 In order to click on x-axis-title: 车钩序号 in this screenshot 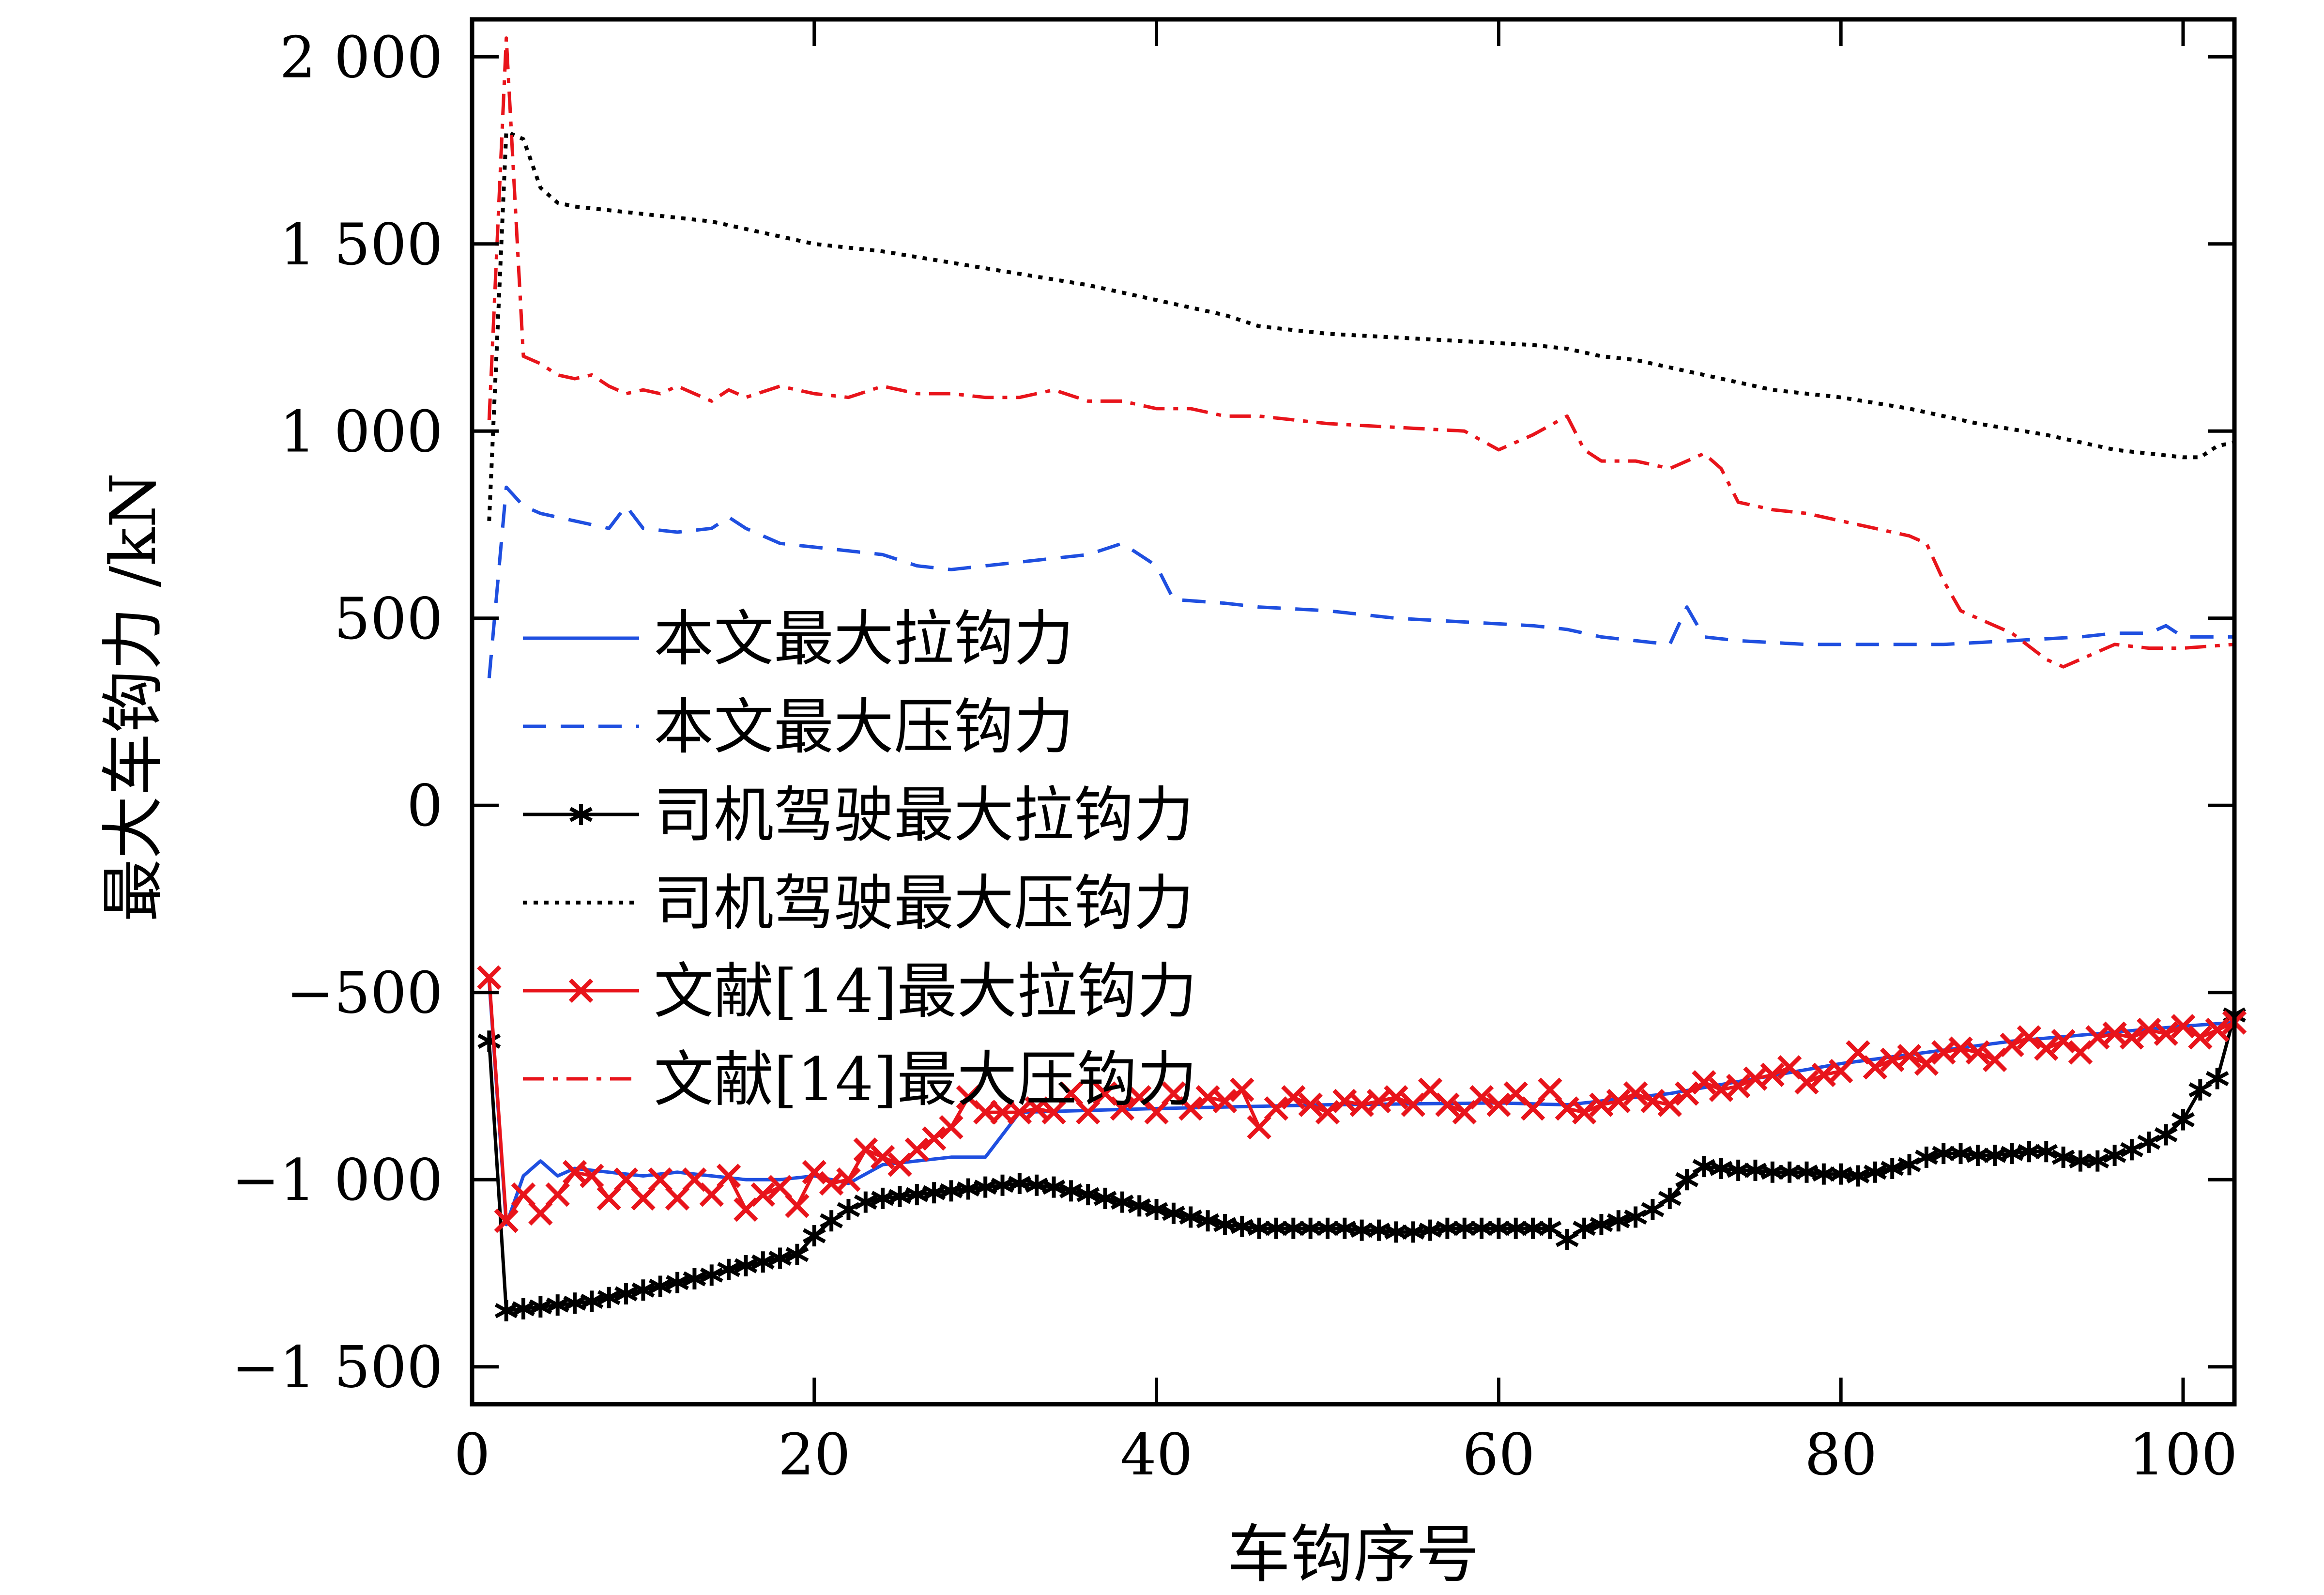, I will do `click(1353, 1554)`.